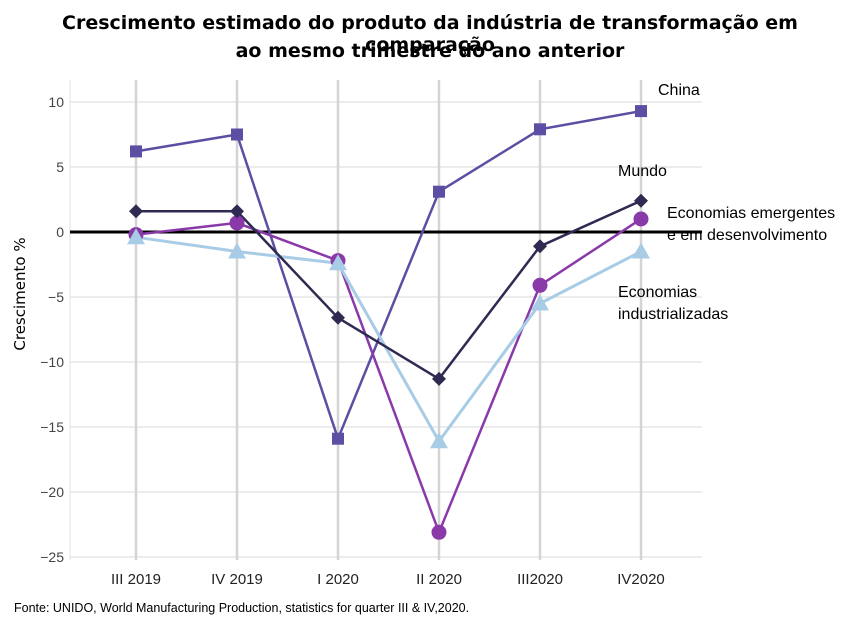  I want to click on x-tick-label: III 2019, so click(136, 579).